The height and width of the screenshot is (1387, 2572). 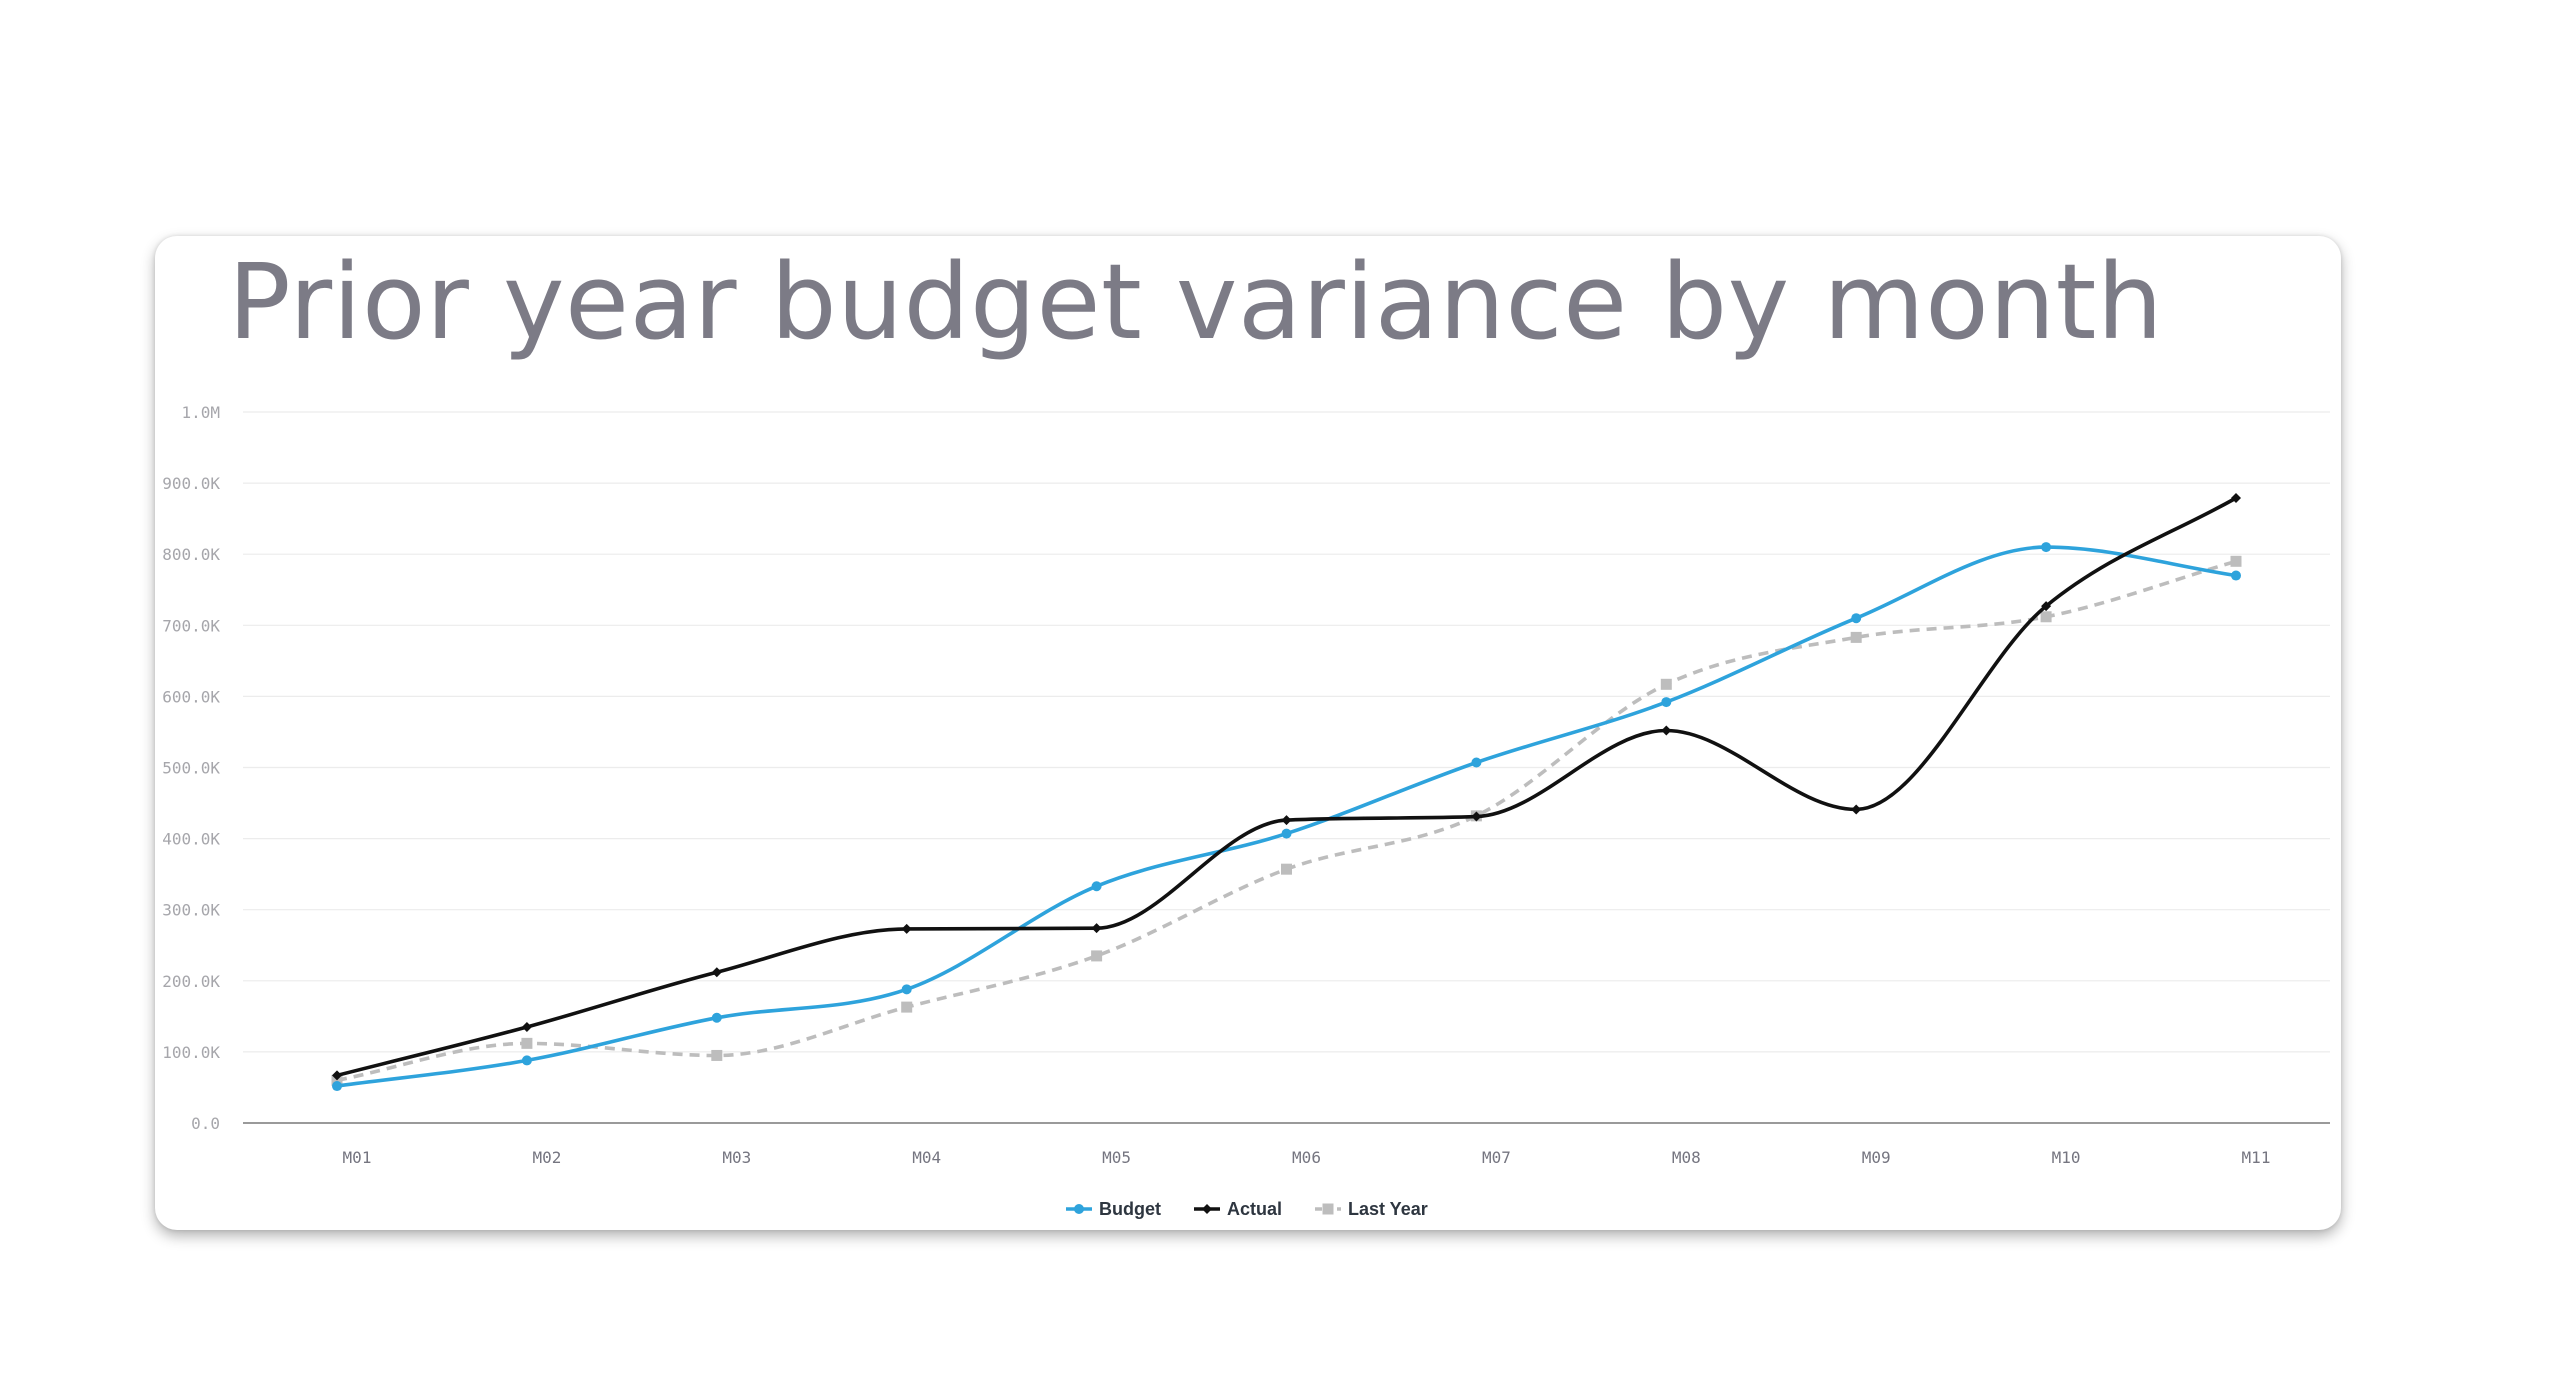 I want to click on y-tick-label: 200.0K, so click(x=191, y=981).